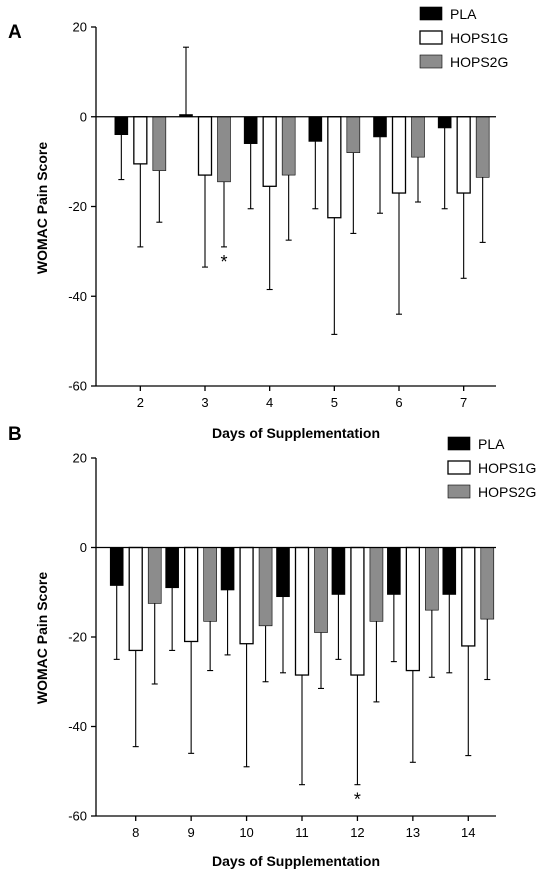  Describe the element at coordinates (15, 32) in the screenshot. I see `panel-letter: A` at that location.